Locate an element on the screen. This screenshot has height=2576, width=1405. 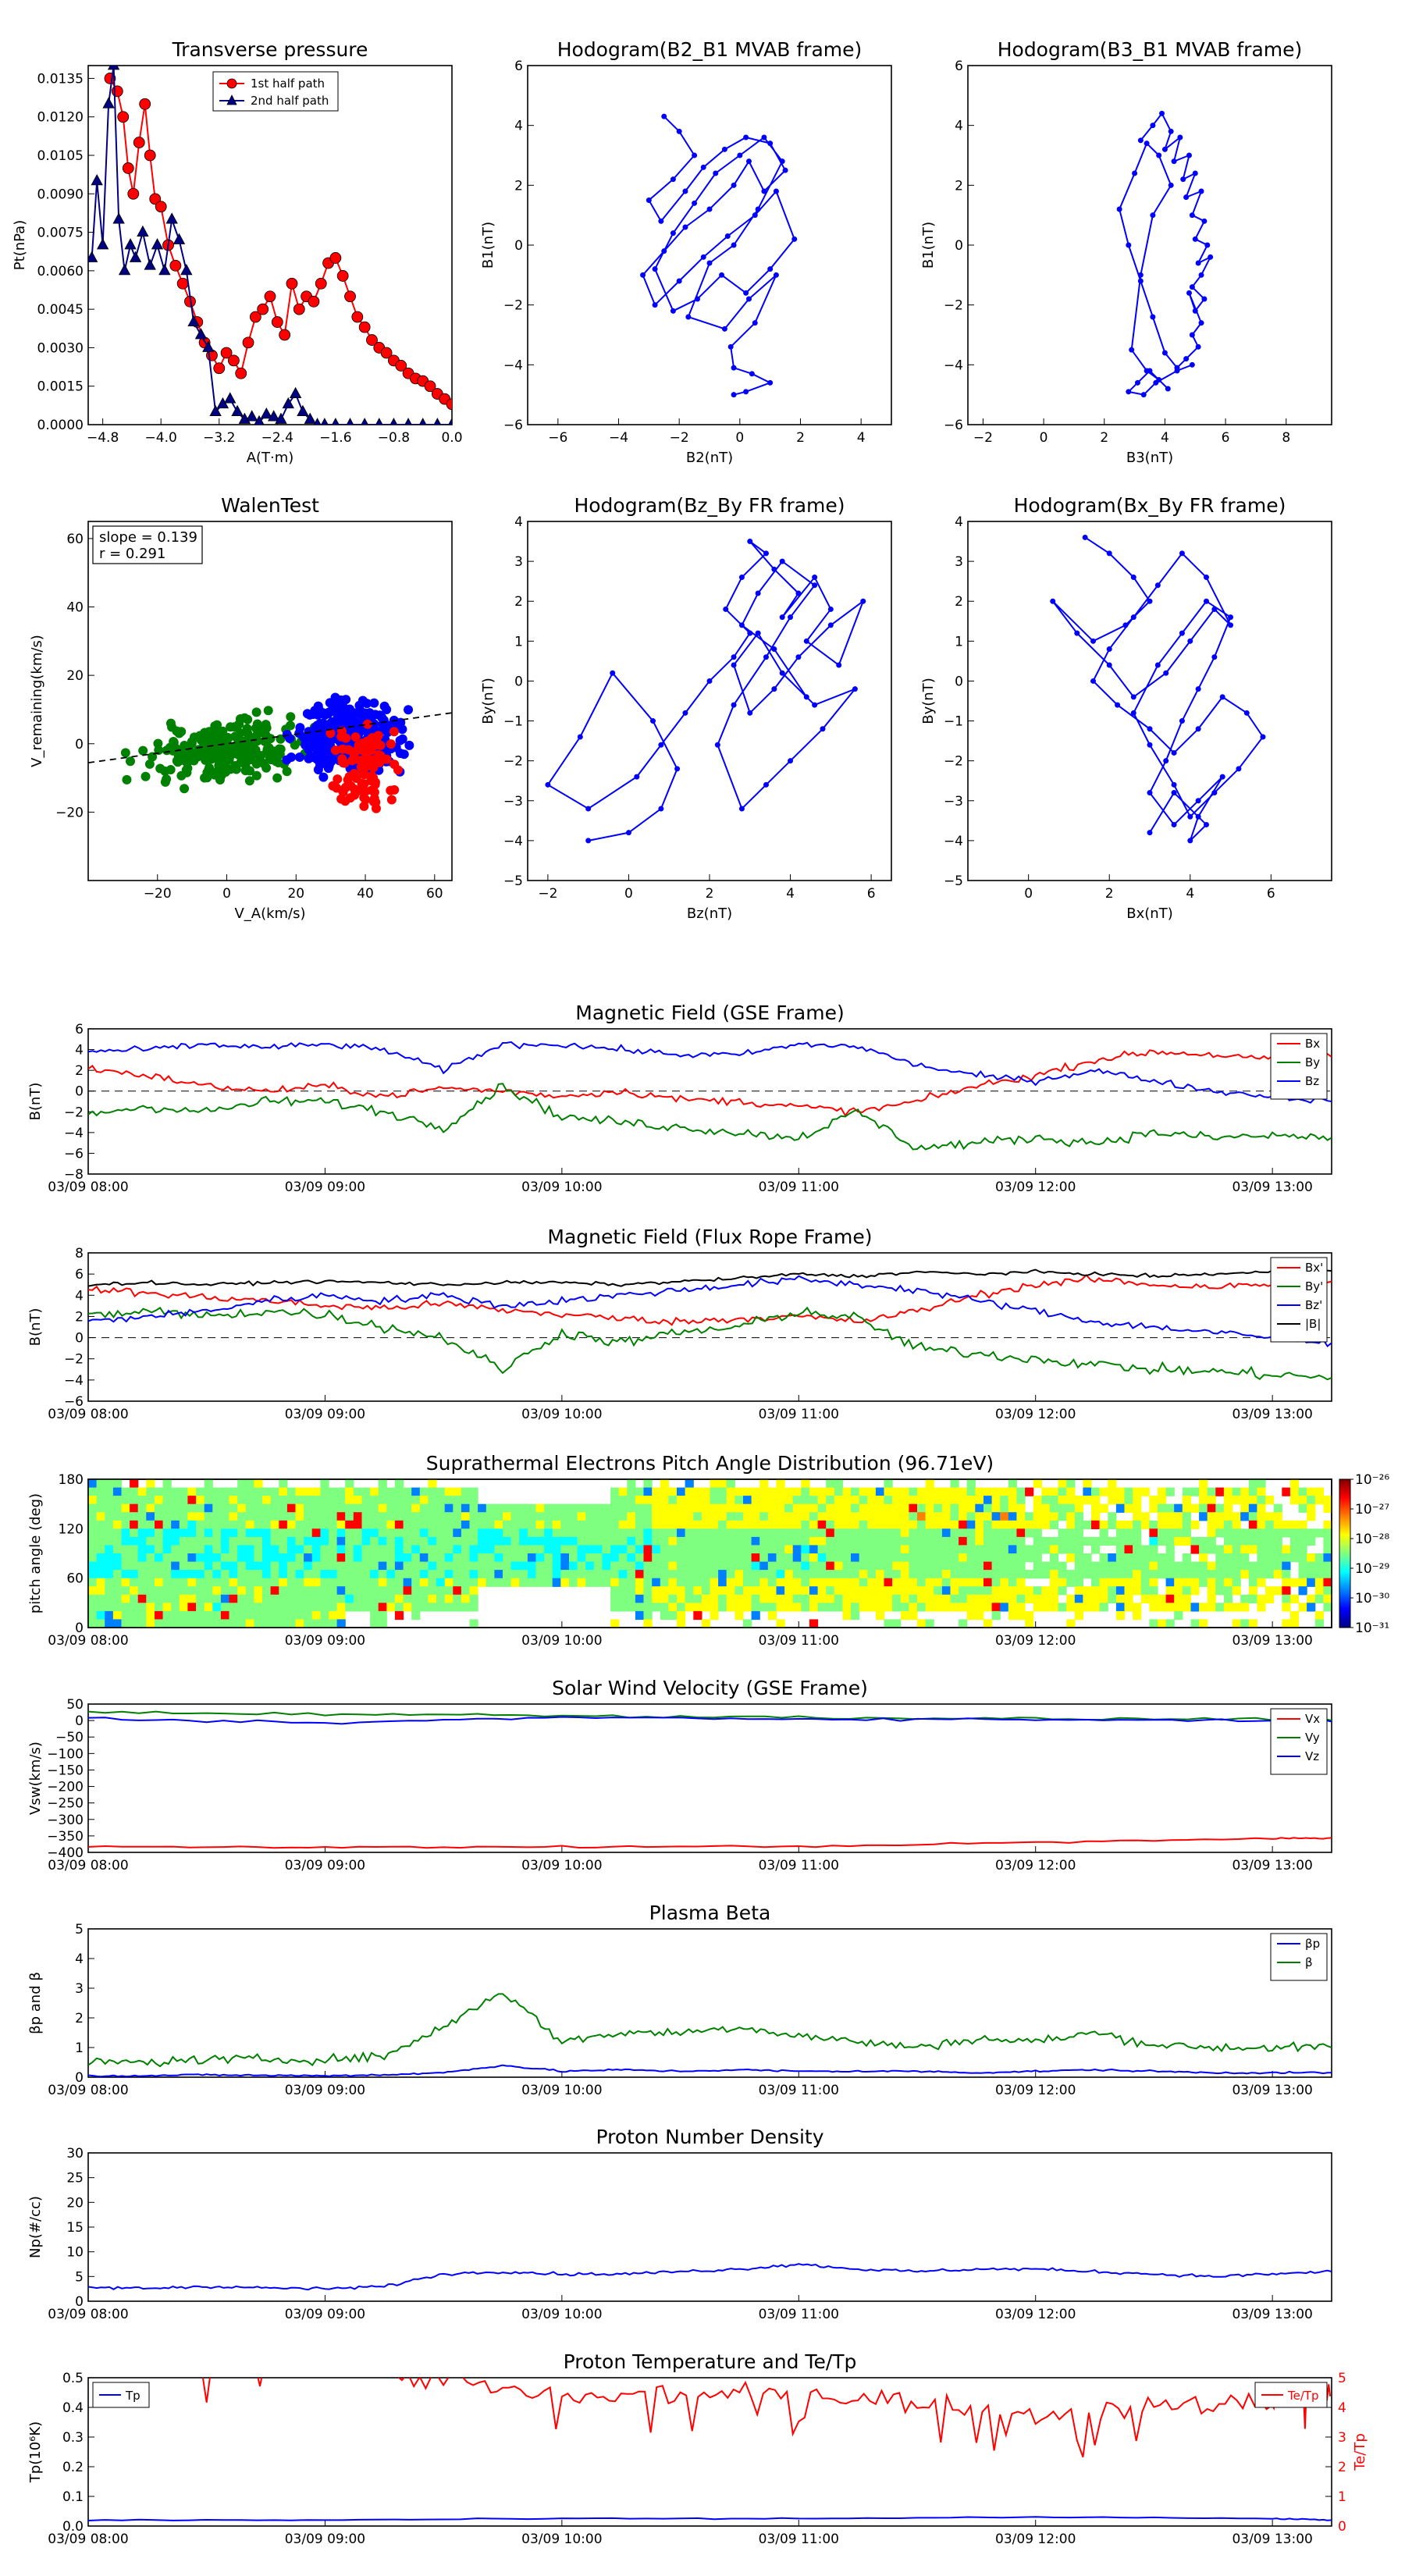
y-tick-label: 0.0000 is located at coordinates (60, 425).